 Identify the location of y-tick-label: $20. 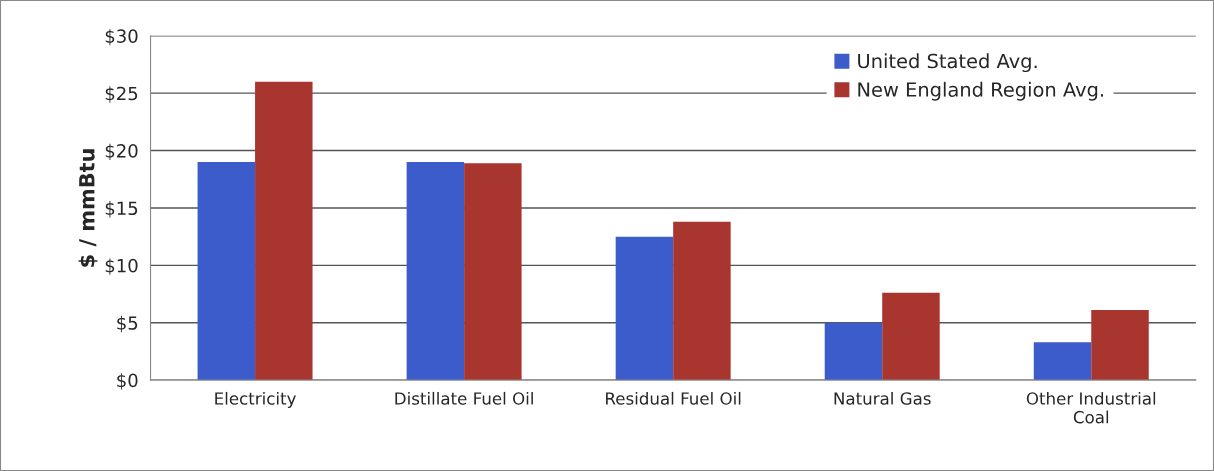
(121, 152).